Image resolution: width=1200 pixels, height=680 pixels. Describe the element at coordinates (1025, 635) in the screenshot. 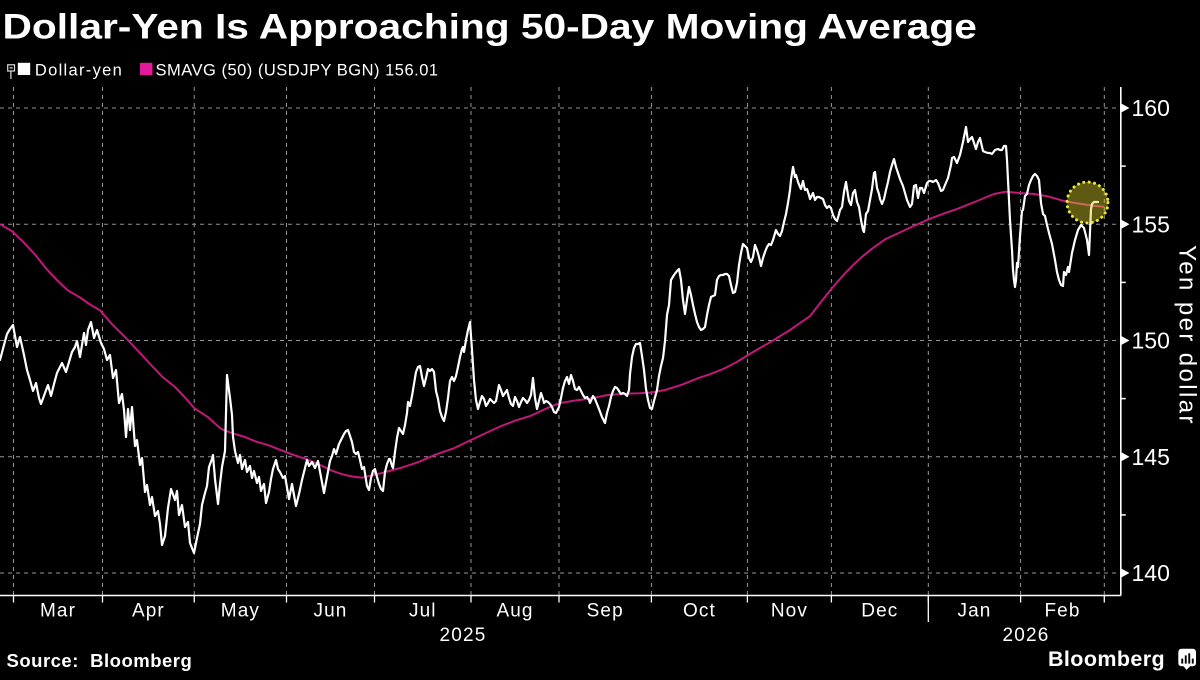

I see `svg-text: 2026` at that location.